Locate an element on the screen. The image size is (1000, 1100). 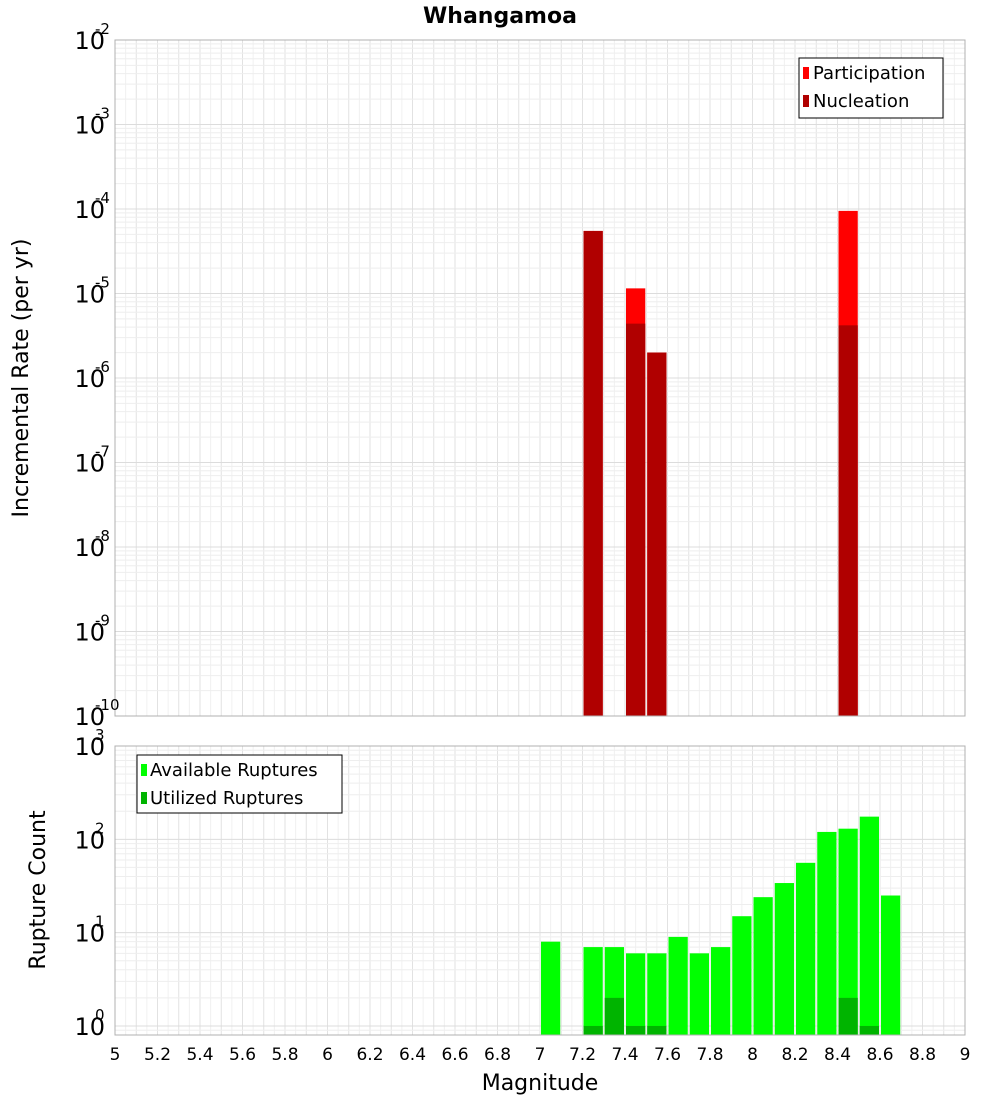
x-tick-label: 7.4 is located at coordinates (624, 1055).